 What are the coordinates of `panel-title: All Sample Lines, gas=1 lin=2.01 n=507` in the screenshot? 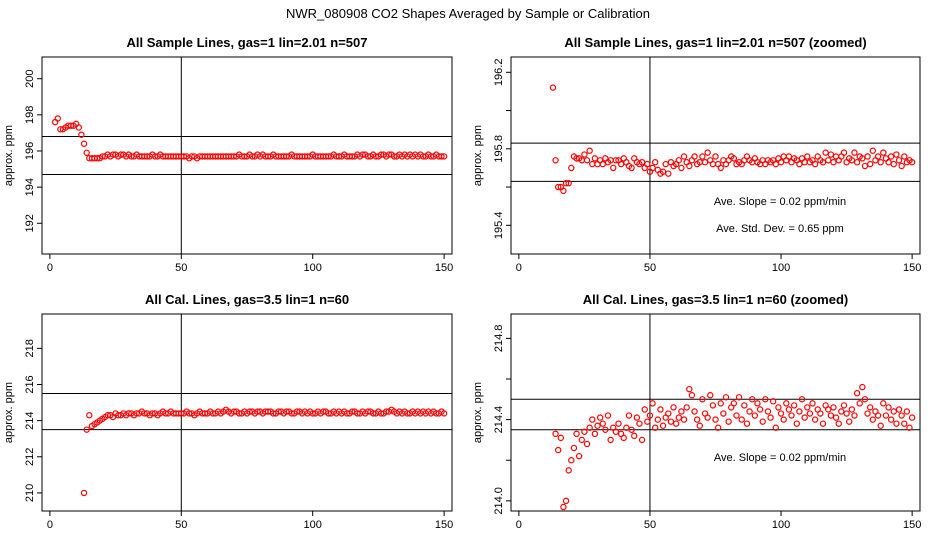 It's located at (247, 42).